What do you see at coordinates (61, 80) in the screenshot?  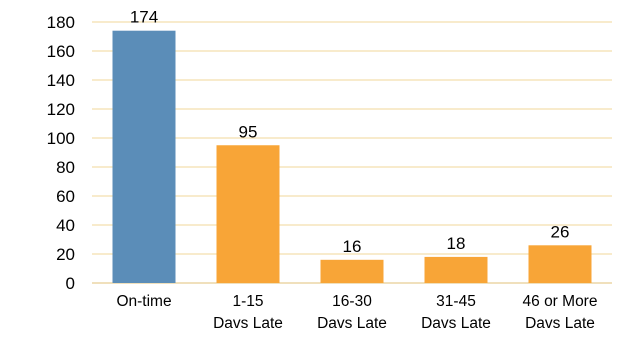 I see `y-tick-label: 140` at bounding box center [61, 80].